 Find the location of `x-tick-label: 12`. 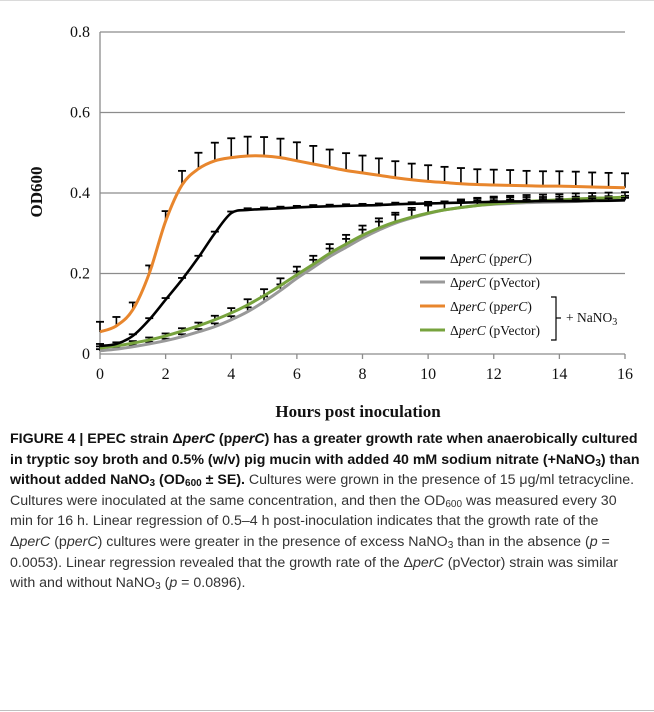

x-tick-label: 12 is located at coordinates (494, 374).